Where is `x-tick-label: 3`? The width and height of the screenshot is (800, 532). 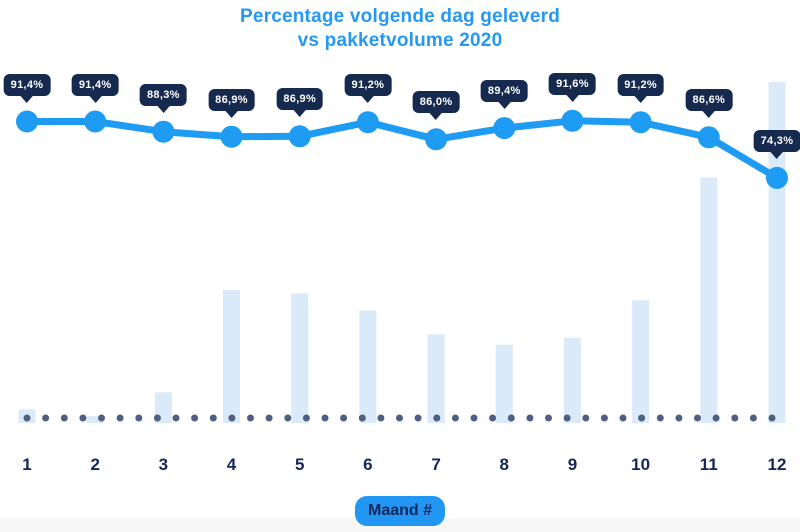
x-tick-label: 3 is located at coordinates (163, 464).